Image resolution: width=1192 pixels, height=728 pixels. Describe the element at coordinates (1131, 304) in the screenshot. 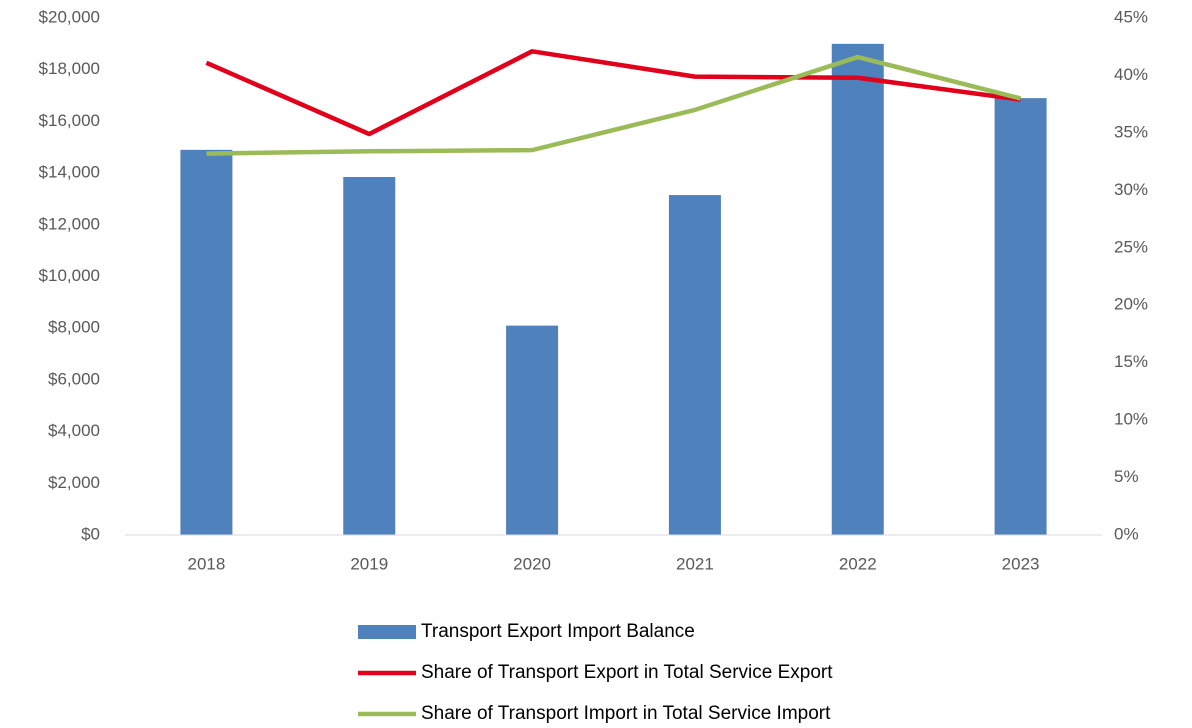

I see `y2-tick-label: 20%` at that location.